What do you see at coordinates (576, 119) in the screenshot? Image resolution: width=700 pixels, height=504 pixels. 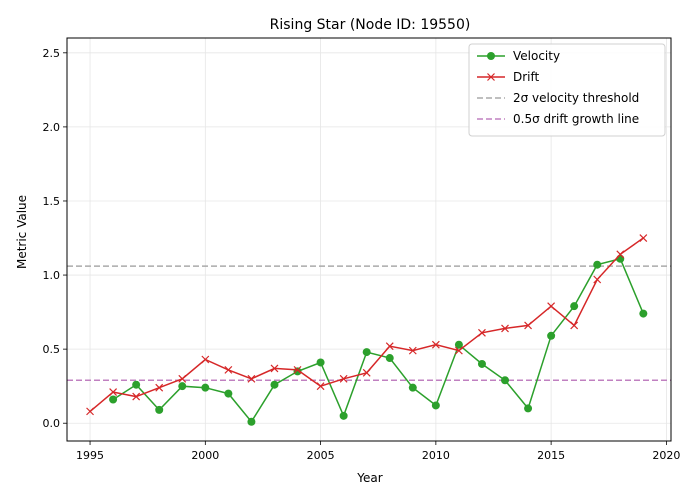 I see `legend-label: 0.5σ drift growth line` at bounding box center [576, 119].